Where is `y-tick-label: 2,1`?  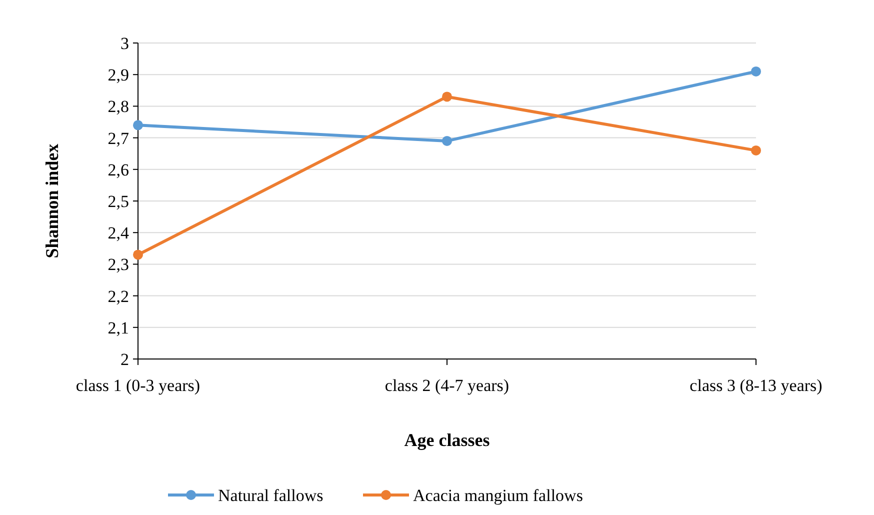
y-tick-label: 2,1 is located at coordinates (118, 328).